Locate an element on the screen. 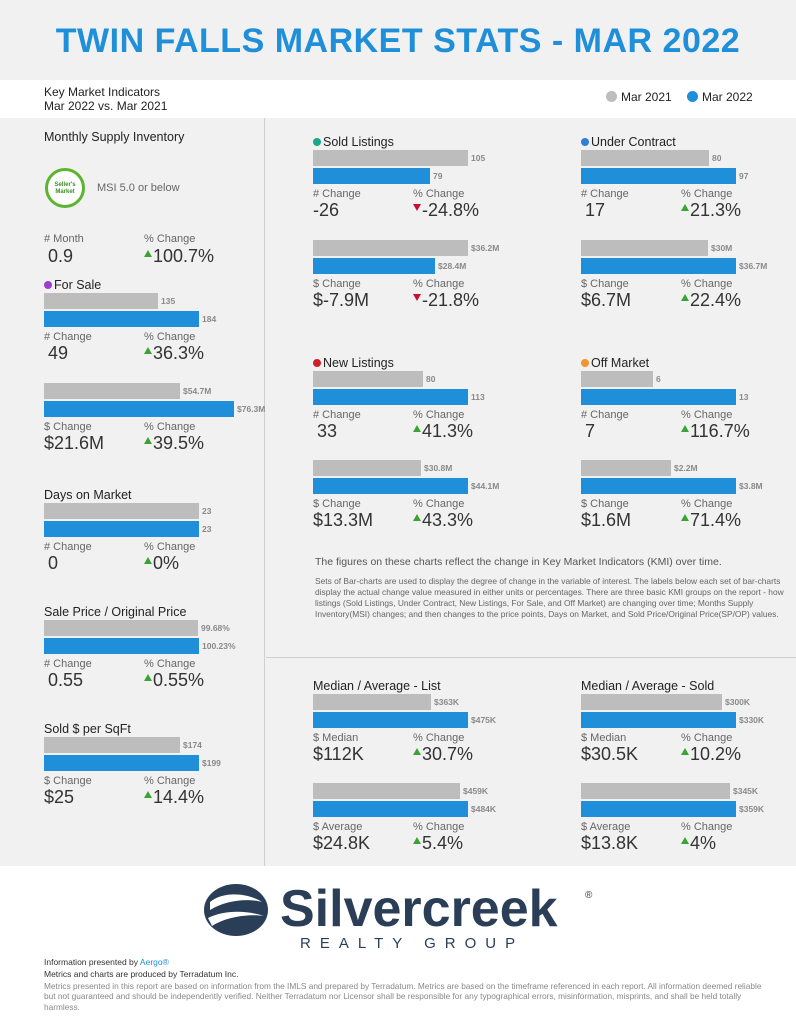 The height and width of the screenshot is (1030, 796). bar-value-label: $54.7M is located at coordinates (197, 391).